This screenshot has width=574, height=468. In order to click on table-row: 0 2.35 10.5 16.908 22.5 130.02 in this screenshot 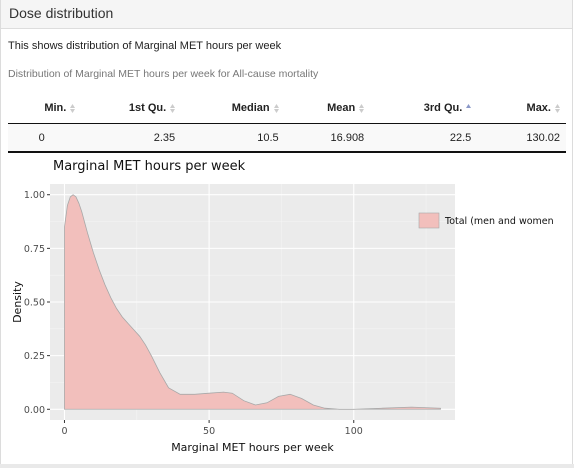, I will do `click(287, 138)`.